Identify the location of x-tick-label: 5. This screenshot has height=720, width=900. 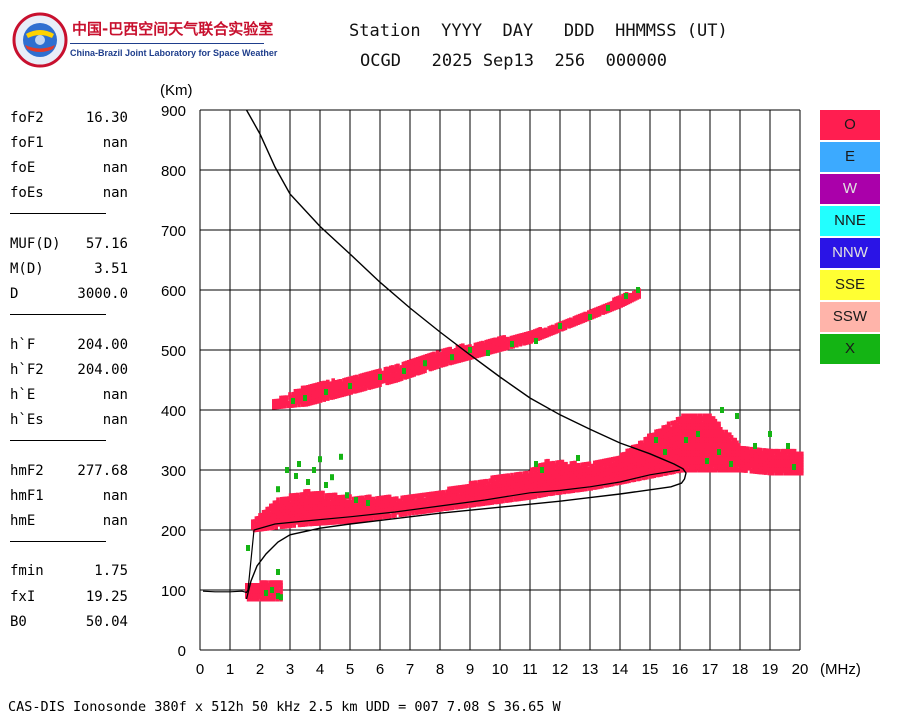
(350, 669).